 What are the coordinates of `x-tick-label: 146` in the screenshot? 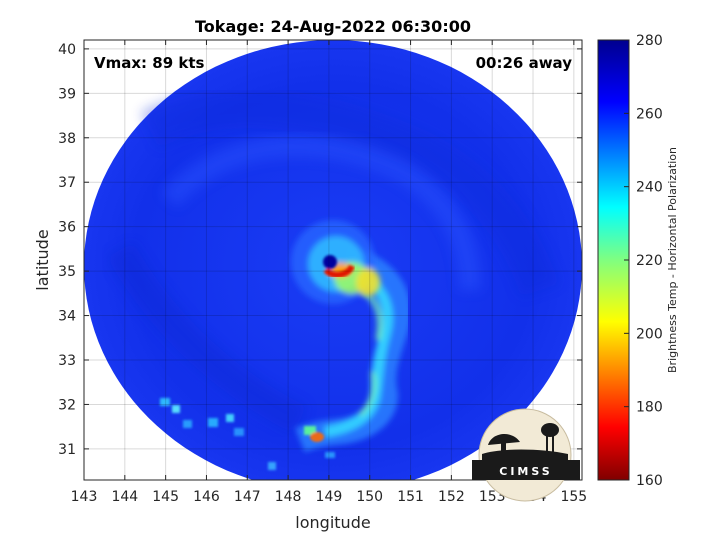 It's located at (206, 497).